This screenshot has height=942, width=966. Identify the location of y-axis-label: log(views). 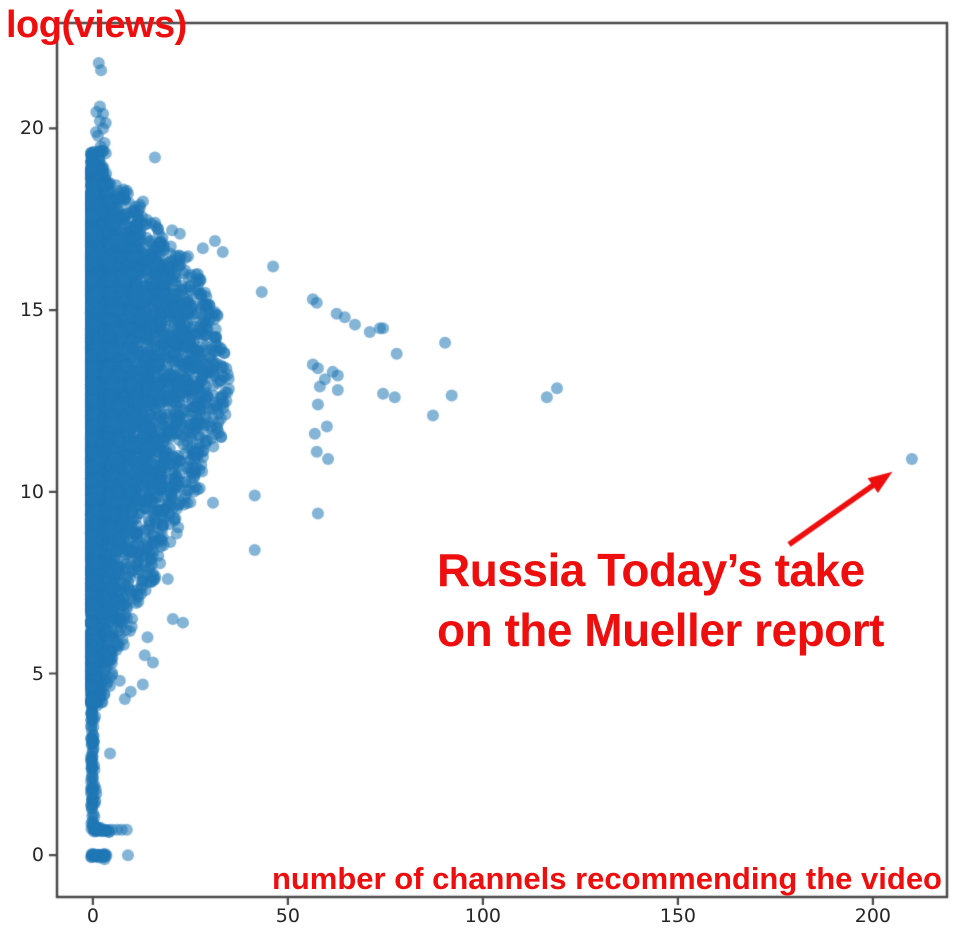
(96, 25).